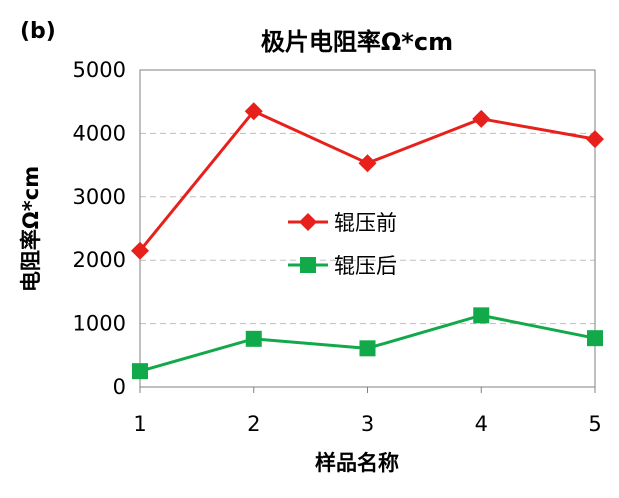 The image size is (619, 498). Describe the element at coordinates (99, 197) in the screenshot. I see `y-tick-label: 3000` at that location.